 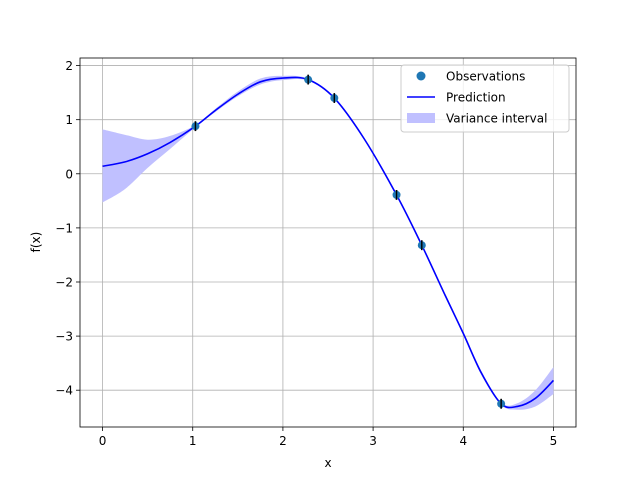 What do you see at coordinates (463, 441) in the screenshot?
I see `x-tick-label: 4` at bounding box center [463, 441].